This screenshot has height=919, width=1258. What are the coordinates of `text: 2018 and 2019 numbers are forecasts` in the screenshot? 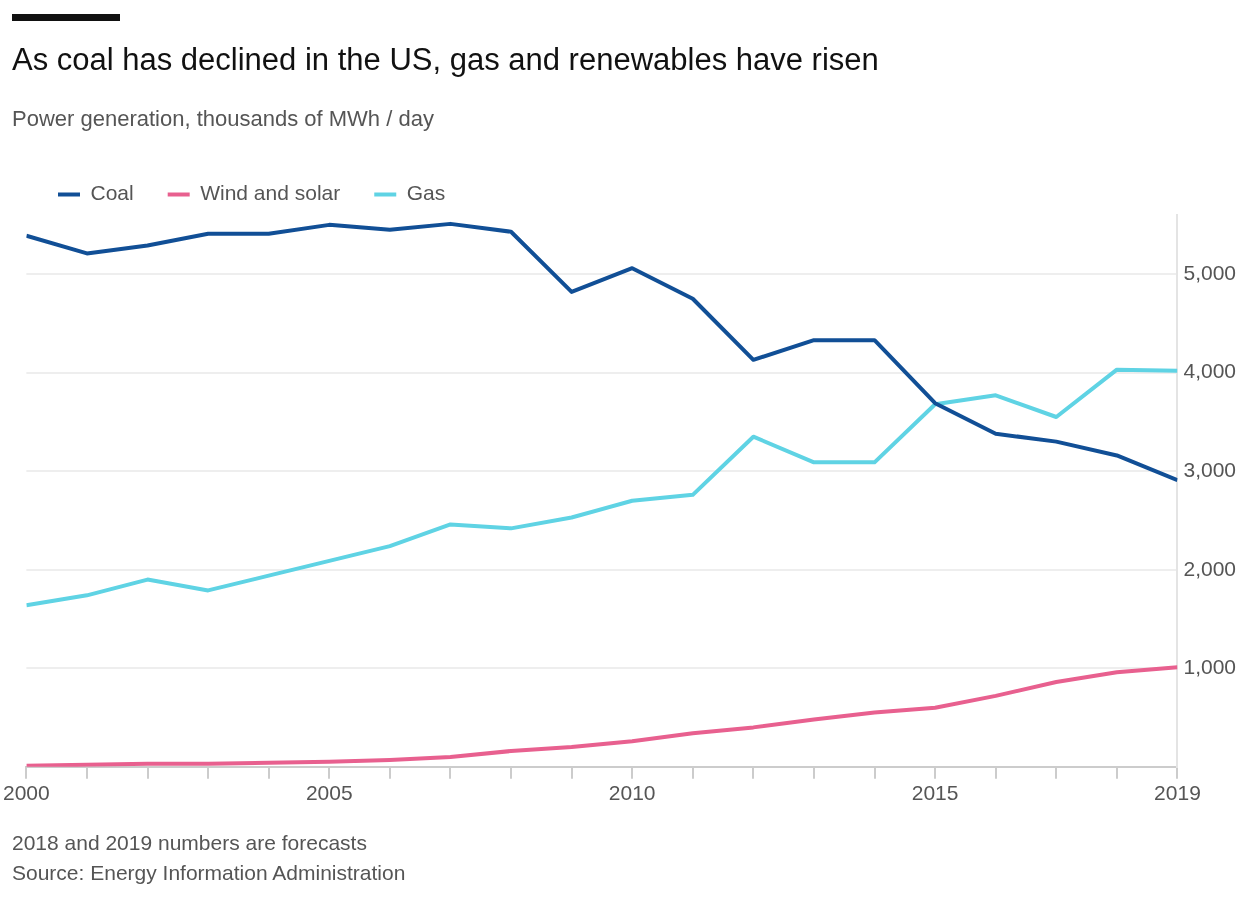 It's located at (190, 843).